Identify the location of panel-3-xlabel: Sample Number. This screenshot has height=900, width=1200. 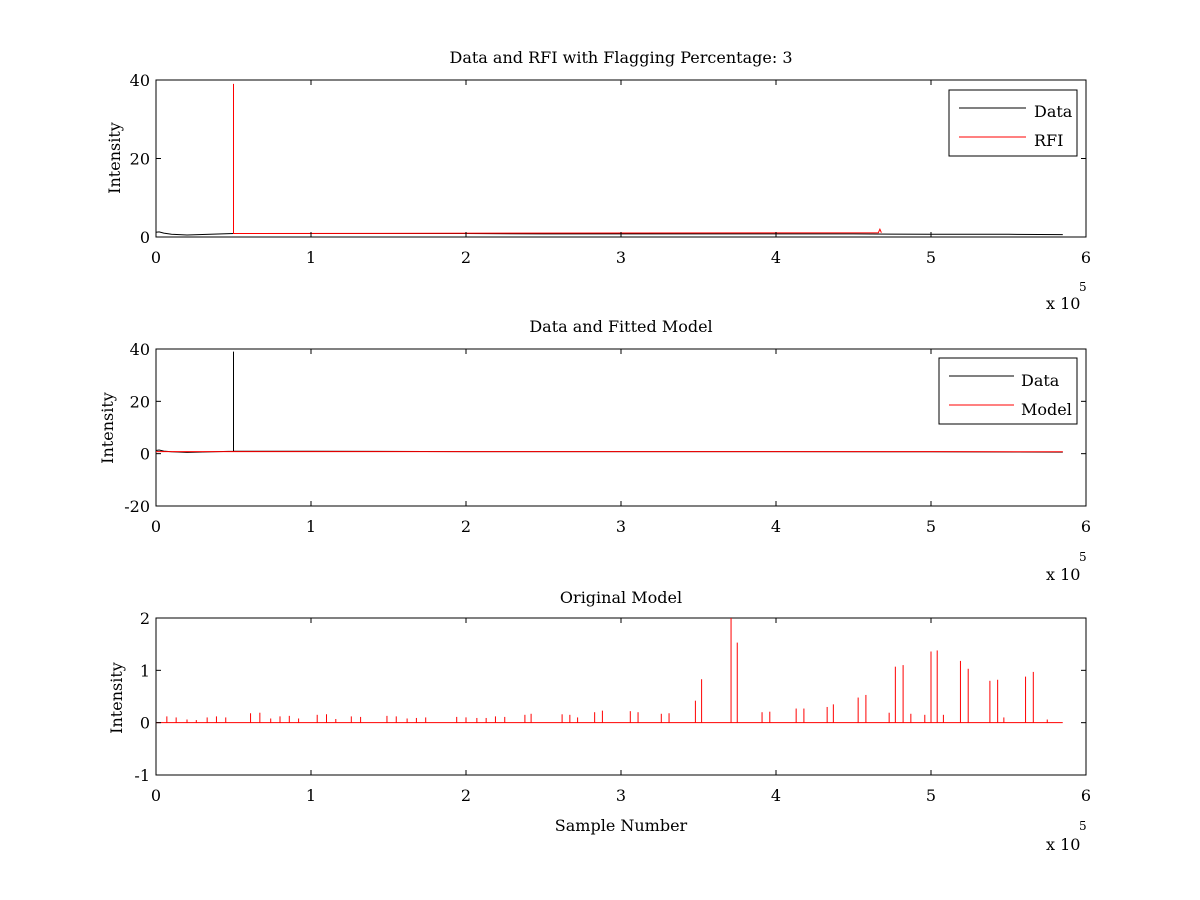
(621, 825).